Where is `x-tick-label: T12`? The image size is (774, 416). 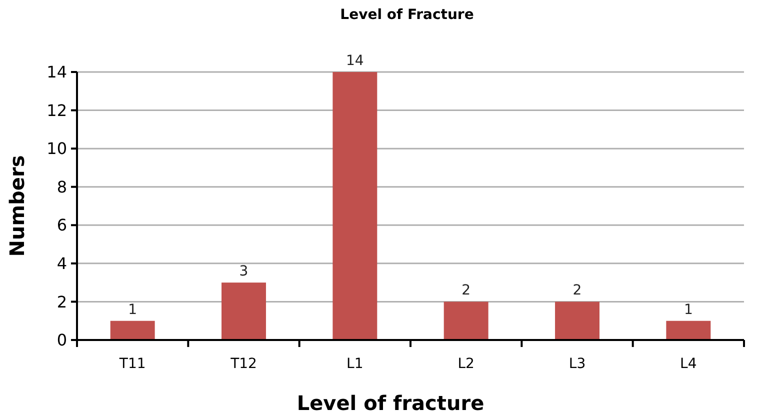
x-tick-label: T12 is located at coordinates (243, 364).